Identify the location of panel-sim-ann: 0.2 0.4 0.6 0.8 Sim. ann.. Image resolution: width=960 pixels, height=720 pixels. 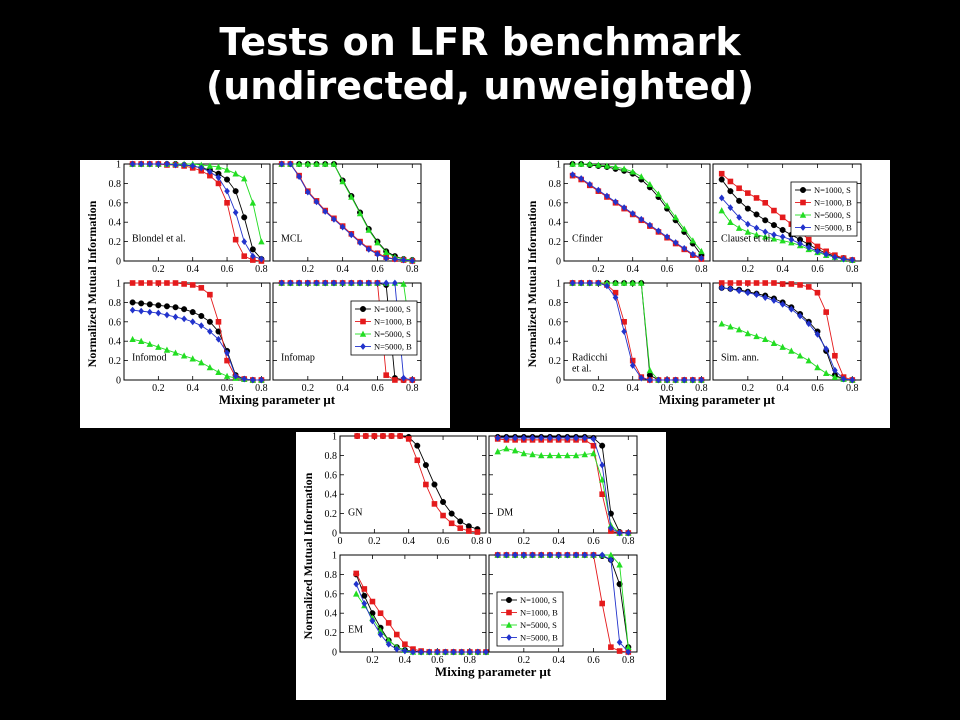
(787, 337).